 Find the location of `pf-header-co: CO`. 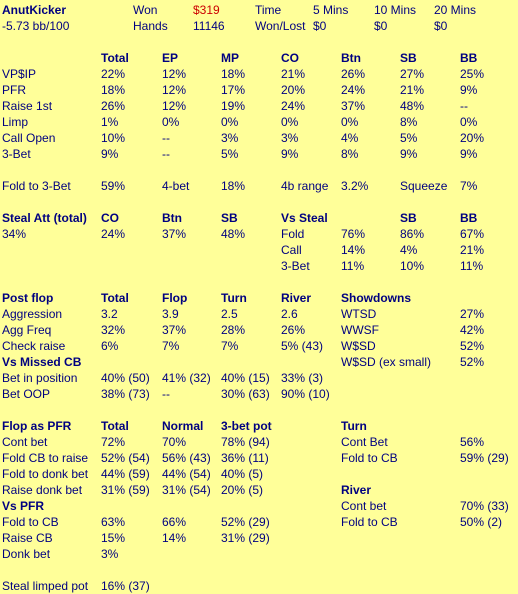

pf-header-co: CO is located at coordinates (290, 58).